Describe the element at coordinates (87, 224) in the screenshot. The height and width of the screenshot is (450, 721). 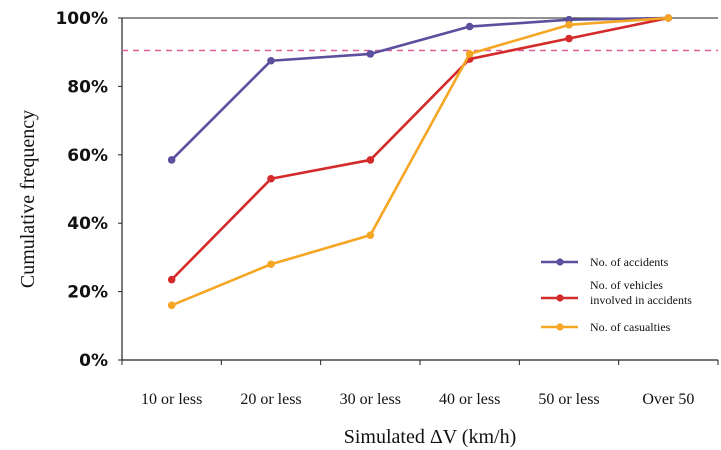
I see `y-tick-label: 40%` at that location.